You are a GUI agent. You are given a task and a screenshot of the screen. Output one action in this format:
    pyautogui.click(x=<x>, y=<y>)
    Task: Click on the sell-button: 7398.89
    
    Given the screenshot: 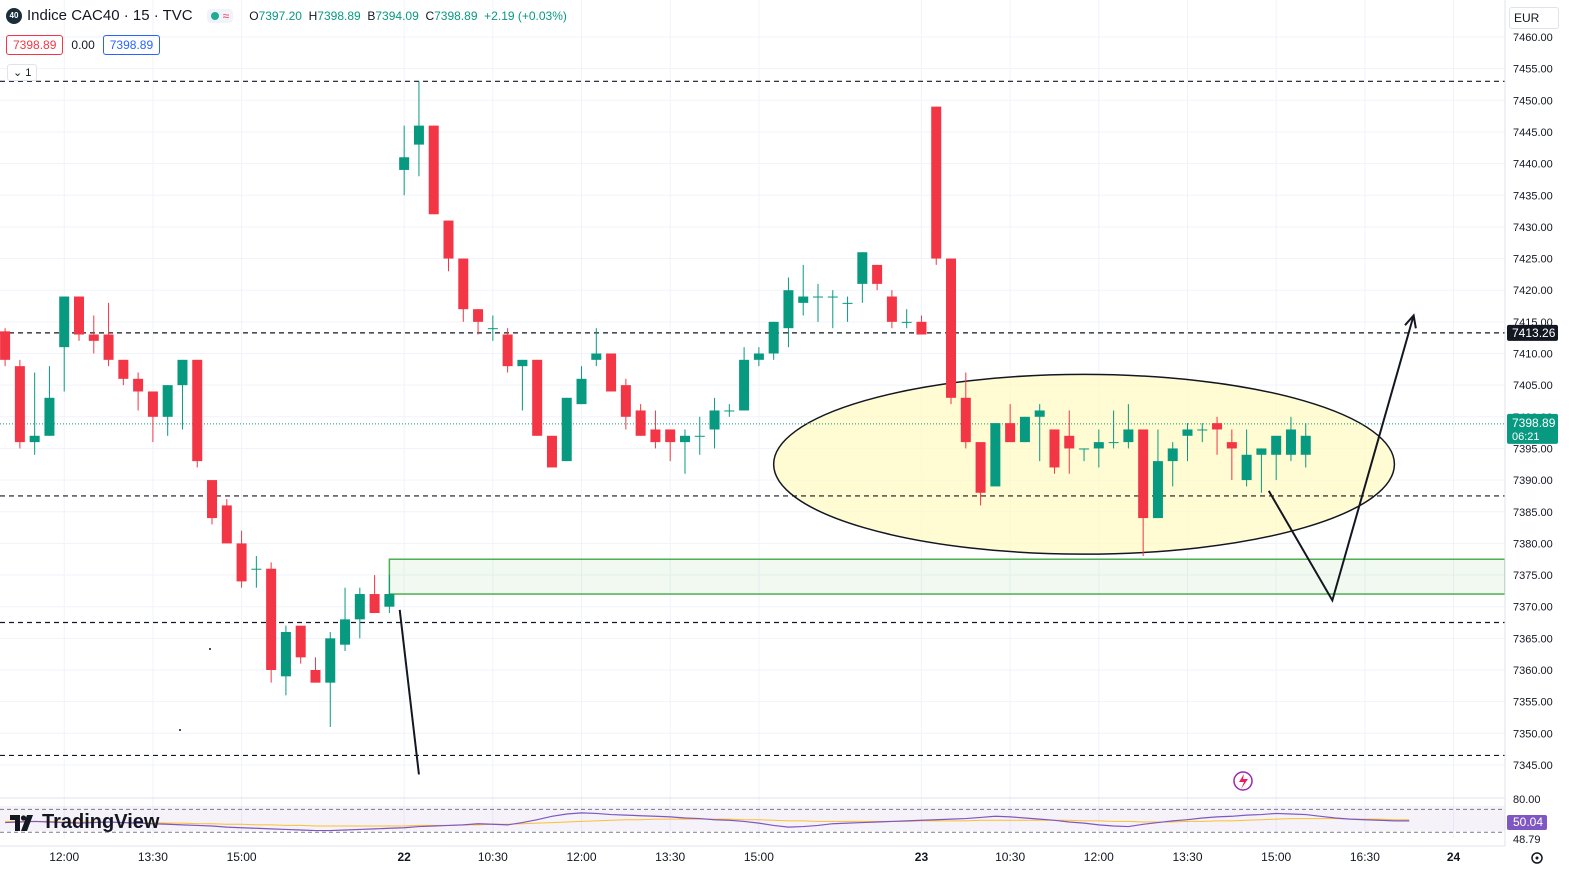 What is the action you would take?
    pyautogui.click(x=35, y=45)
    